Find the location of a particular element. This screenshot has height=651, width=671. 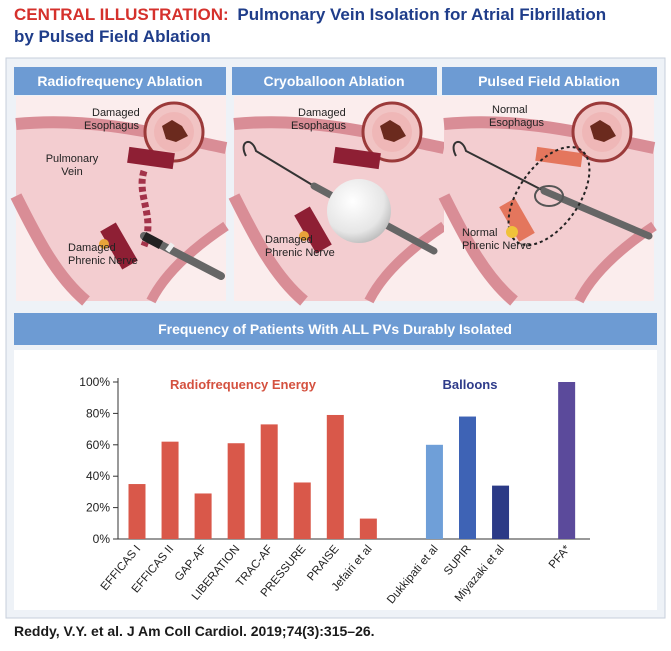

panel-title: Cryoballoon Ablation is located at coordinates (333, 81).